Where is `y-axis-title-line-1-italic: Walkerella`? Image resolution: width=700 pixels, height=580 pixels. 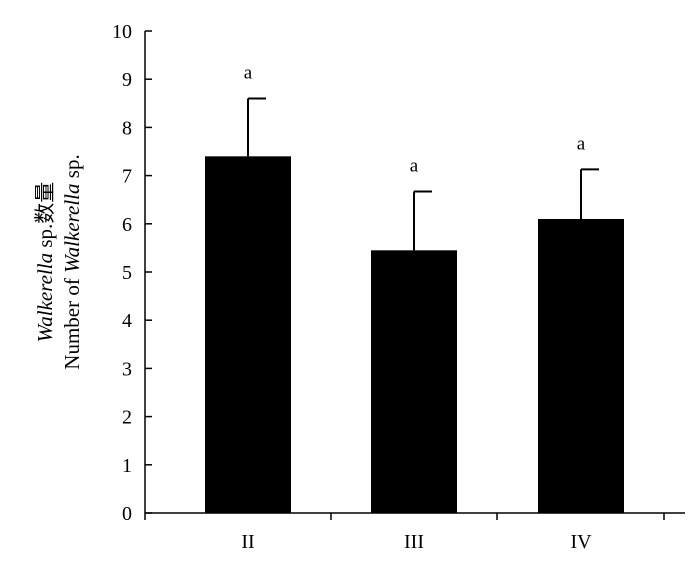 y-axis-title-line-1-italic: Walkerella is located at coordinates (45, 297).